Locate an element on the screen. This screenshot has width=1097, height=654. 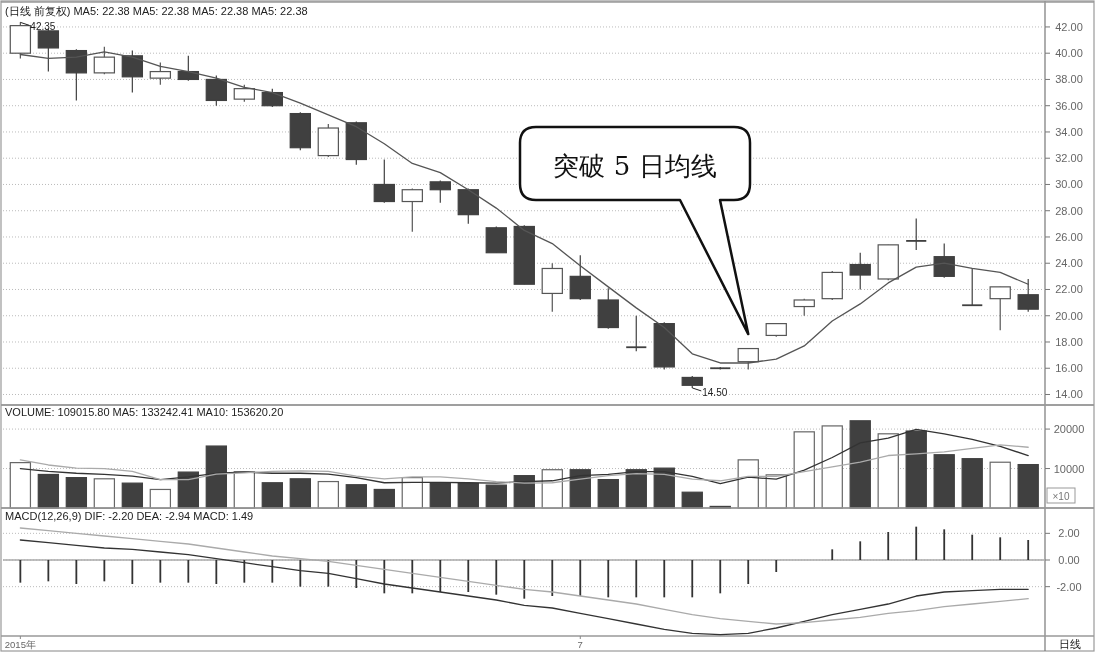
callout: 突破 5 日均线 is located at coordinates (635, 230).